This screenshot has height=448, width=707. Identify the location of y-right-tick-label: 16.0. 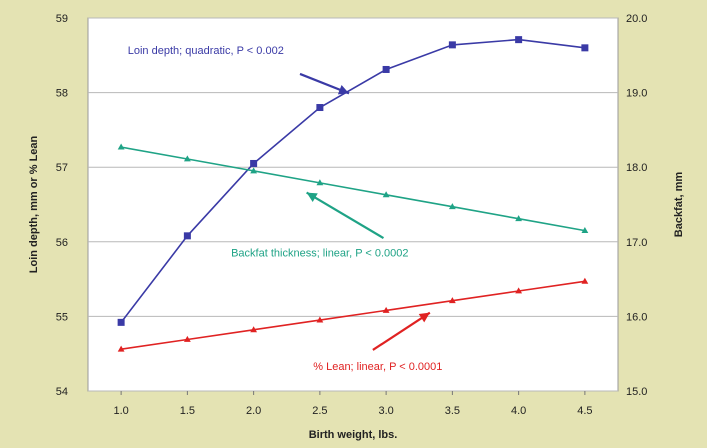
(636, 317).